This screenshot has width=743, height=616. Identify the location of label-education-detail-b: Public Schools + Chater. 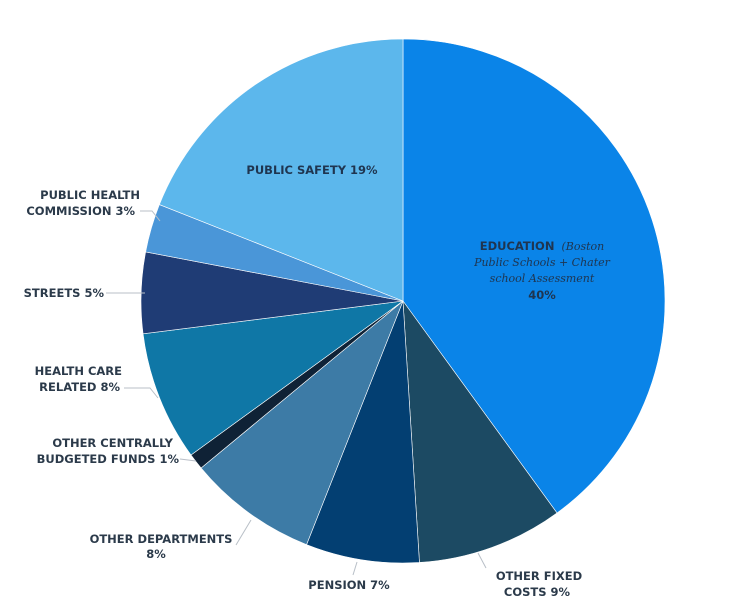
(542, 262).